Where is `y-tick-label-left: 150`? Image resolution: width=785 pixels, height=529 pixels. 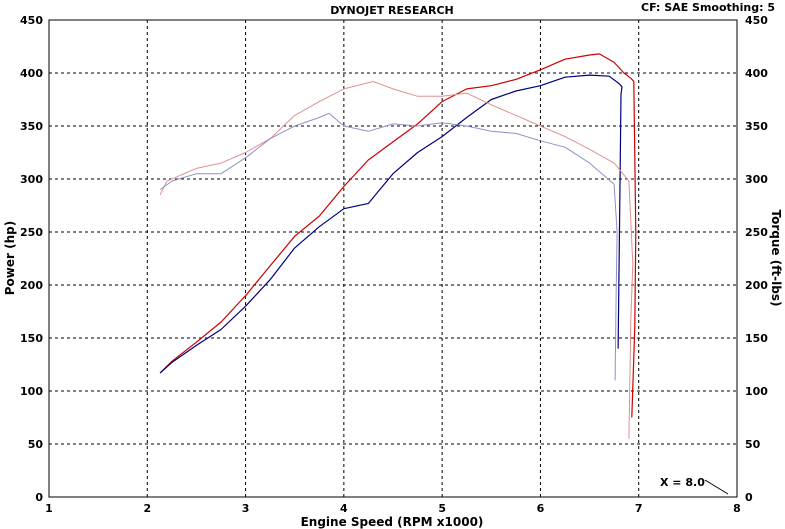
y-tick-label-left: 150 is located at coordinates (31, 338).